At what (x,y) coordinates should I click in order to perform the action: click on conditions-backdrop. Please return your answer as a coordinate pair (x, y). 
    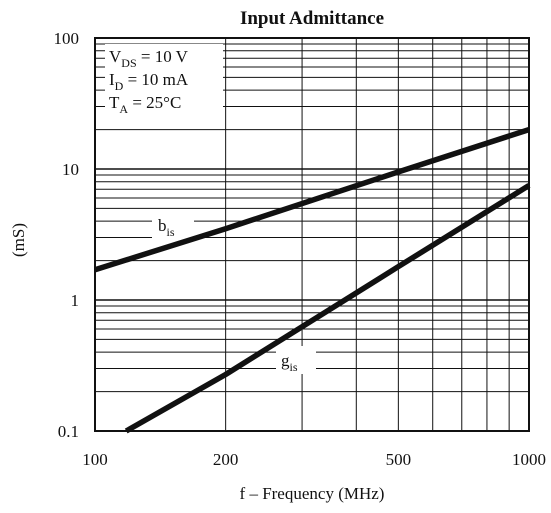
    Looking at the image, I should click on (164, 83).